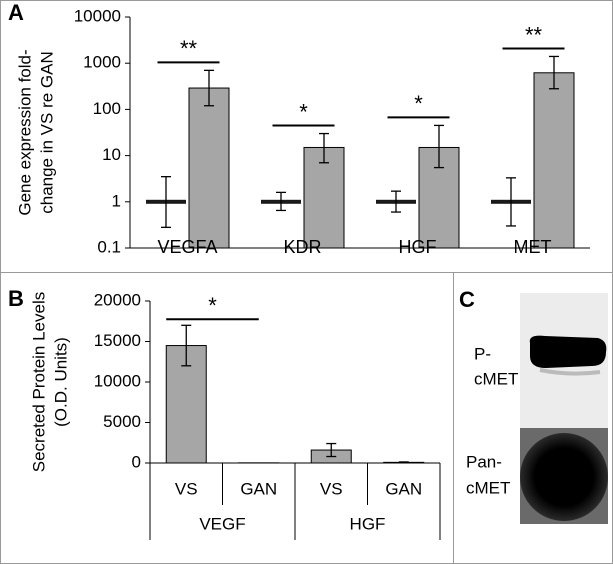  What do you see at coordinates (102, 62) in the screenshot?
I see `y-tick-label: 1000` at bounding box center [102, 62].